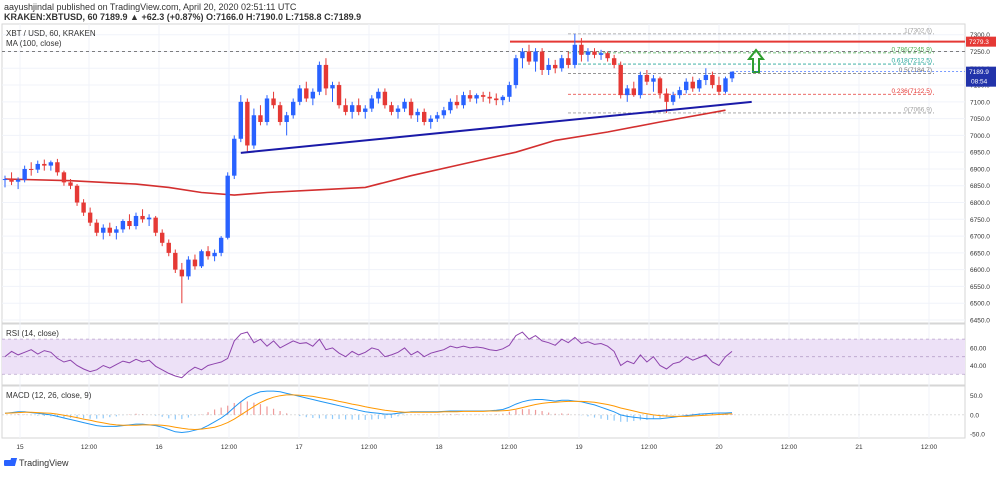 This screenshot has height=479, width=1000. What do you see at coordinates (496, 127) in the screenshot?
I see `trendline` at bounding box center [496, 127].